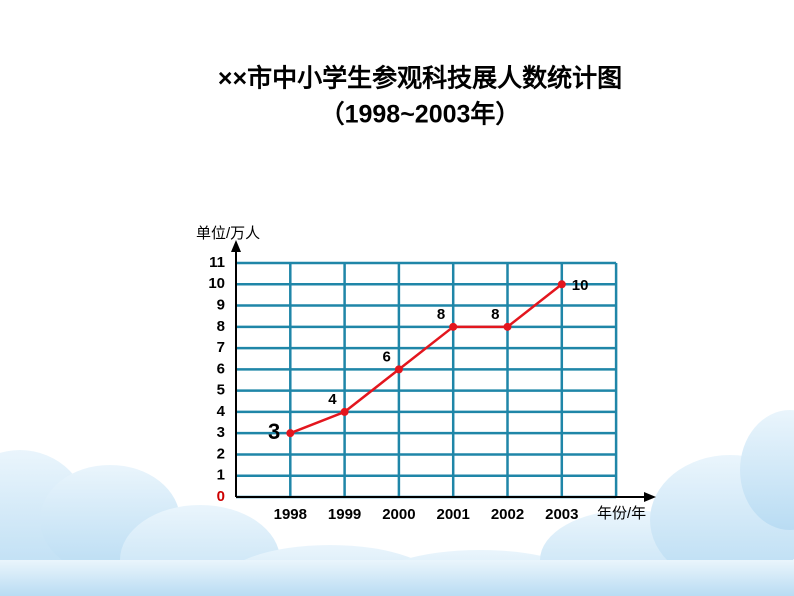 This screenshot has width=794, height=596. I want to click on x-axis-label: 年份/年, so click(621, 513).